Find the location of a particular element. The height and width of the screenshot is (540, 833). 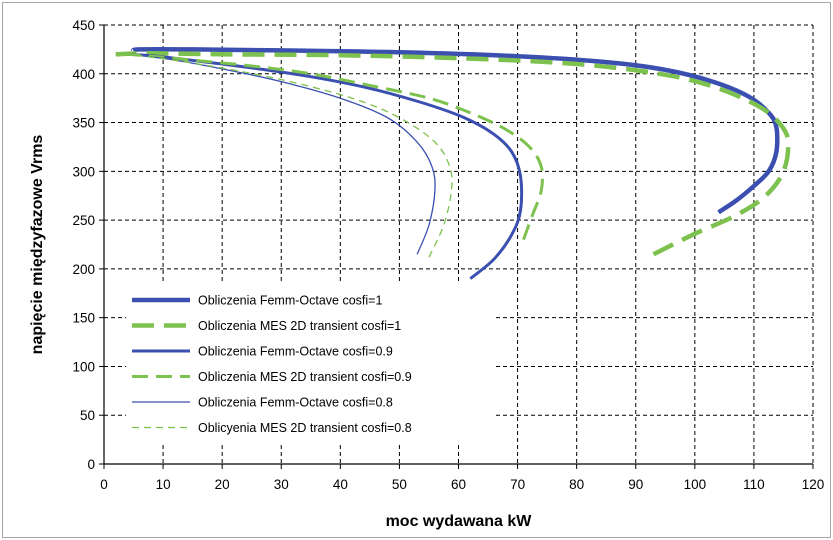

x-tick-label: 0 is located at coordinates (104, 484).